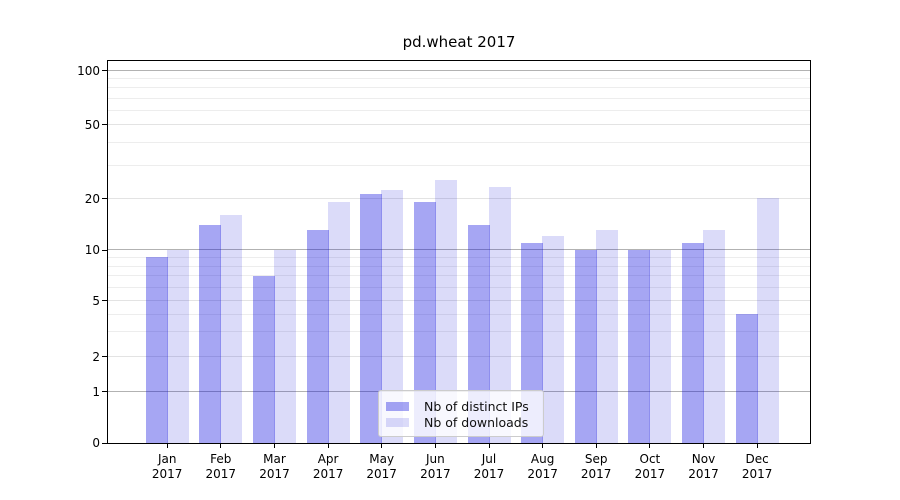 The height and width of the screenshot is (500, 900). What do you see at coordinates (264, 359) in the screenshot?
I see `bar-mar-distinct-ips` at bounding box center [264, 359].